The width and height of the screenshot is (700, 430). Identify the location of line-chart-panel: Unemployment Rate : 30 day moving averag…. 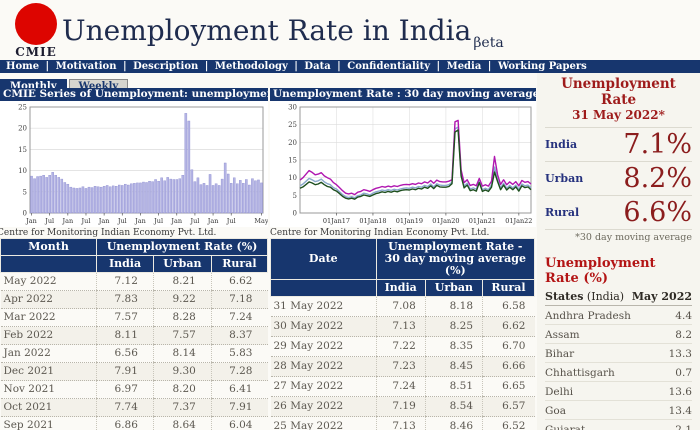
(403, 163).